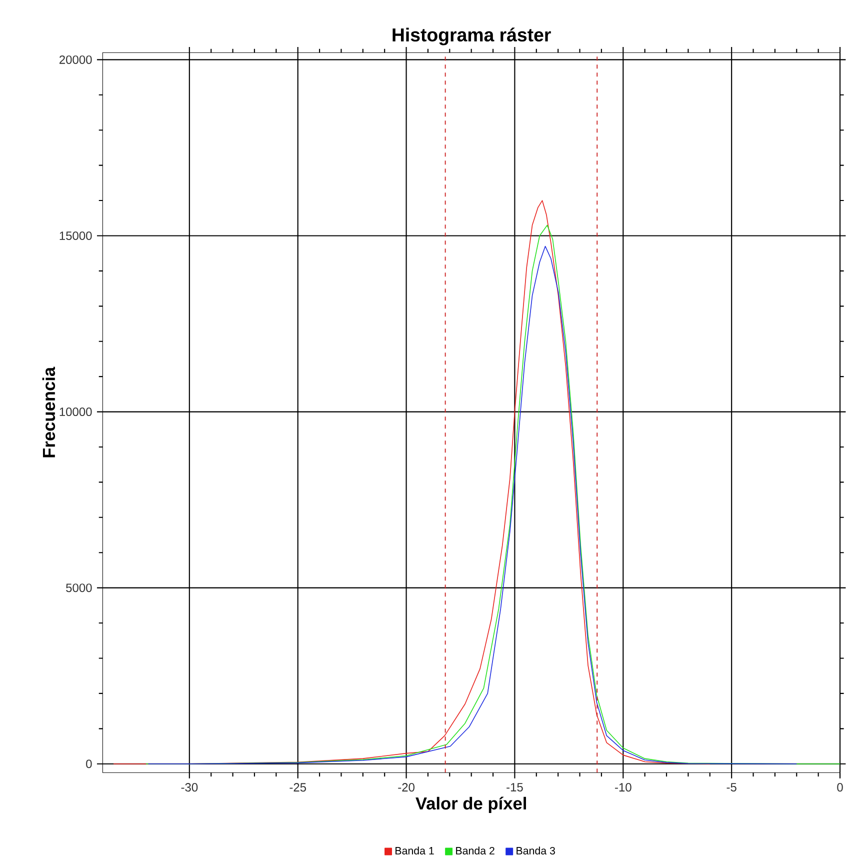 This screenshot has width=860, height=866. What do you see at coordinates (731, 787) in the screenshot?
I see `x-tick-label: -5` at bounding box center [731, 787].